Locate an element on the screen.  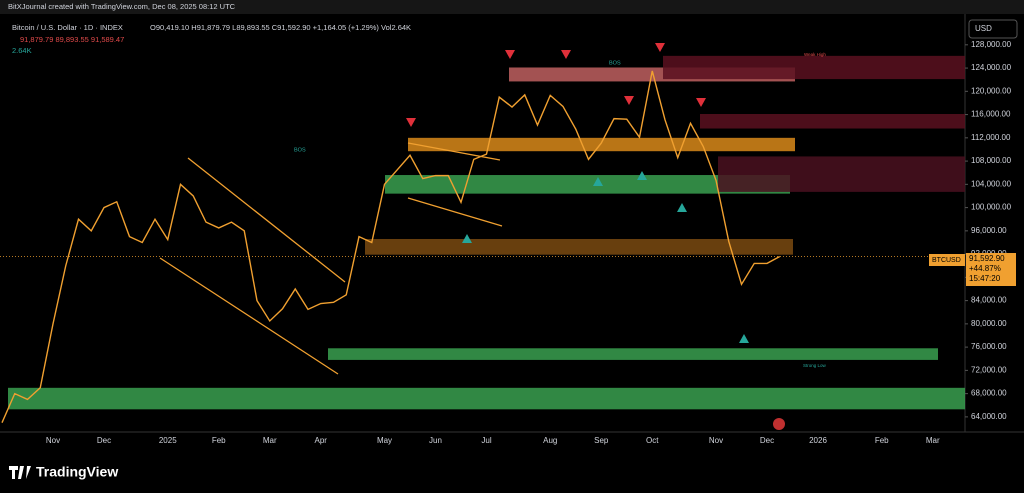
x-tick-label: May is located at coordinates (384, 440).